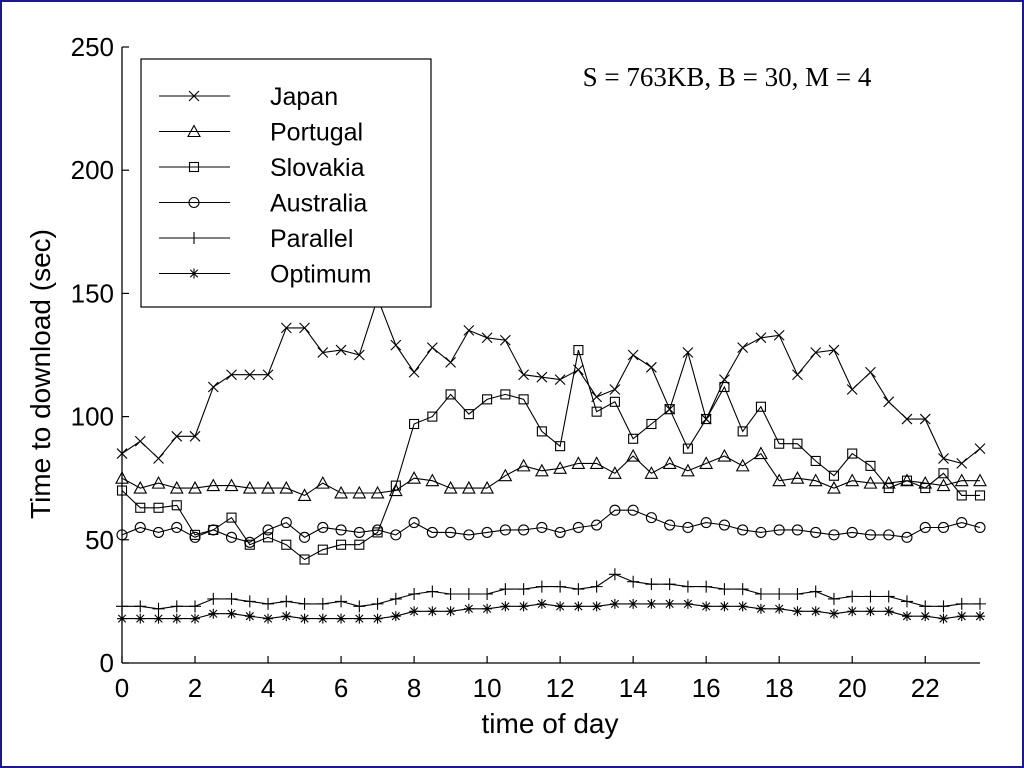 The height and width of the screenshot is (768, 1024). I want to click on legend-marker-optimum, so click(194, 273).